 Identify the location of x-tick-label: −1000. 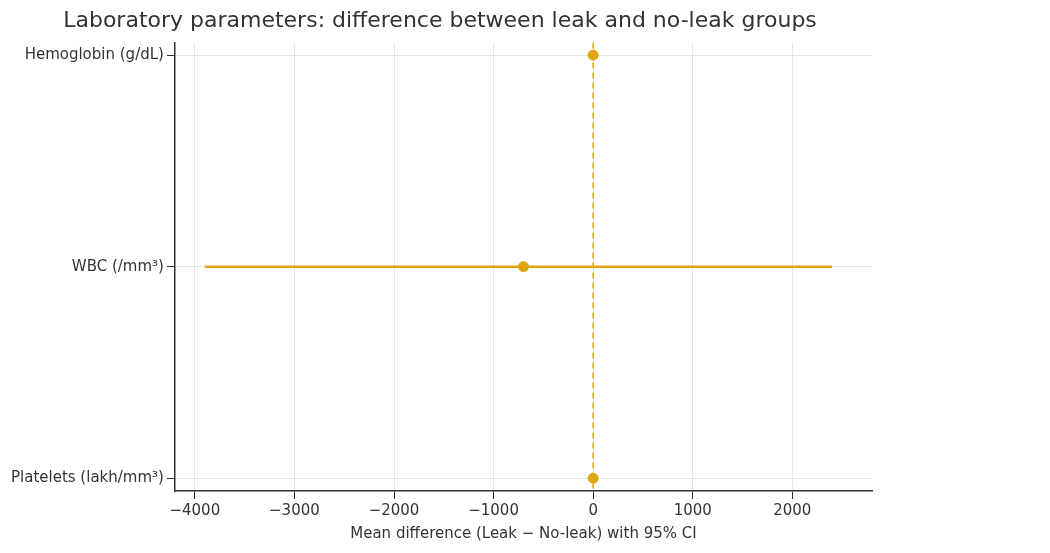
(493, 509).